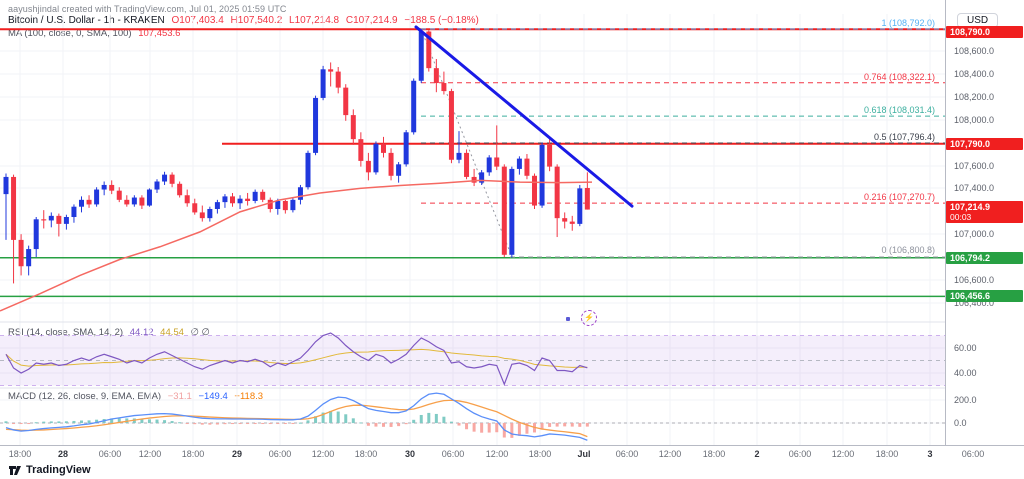 The height and width of the screenshot is (479, 1024). Describe the element at coordinates (965, 348) in the screenshot. I see `axis-tick-label: 60.00` at that location.